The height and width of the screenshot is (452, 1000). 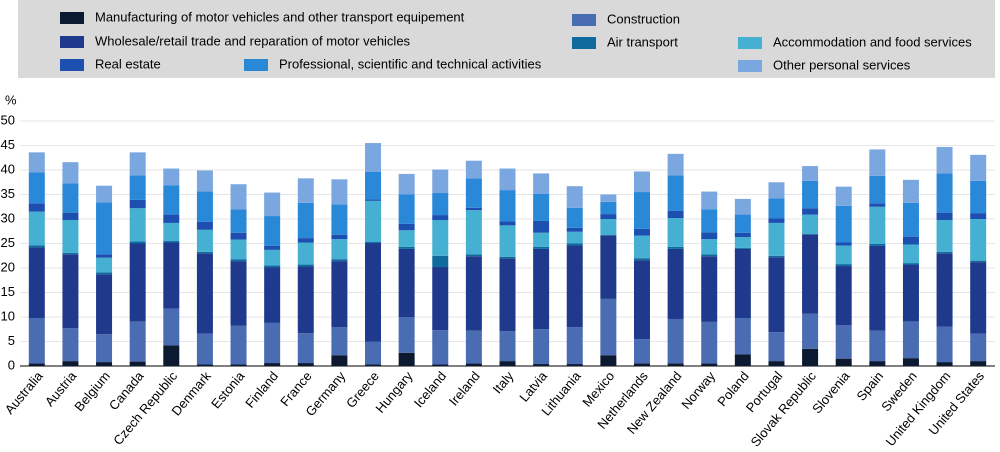 I want to click on y-tick-label: 40, so click(x=8, y=168).